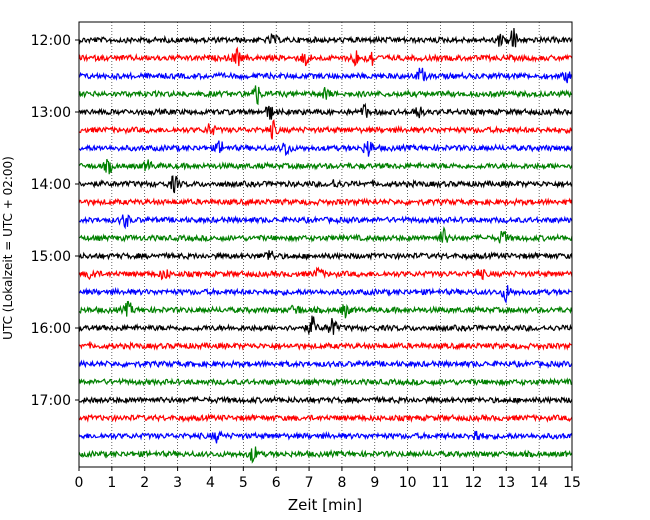 The width and height of the screenshot is (650, 520). I want to click on x-tick-label-0: 0, so click(79, 483).